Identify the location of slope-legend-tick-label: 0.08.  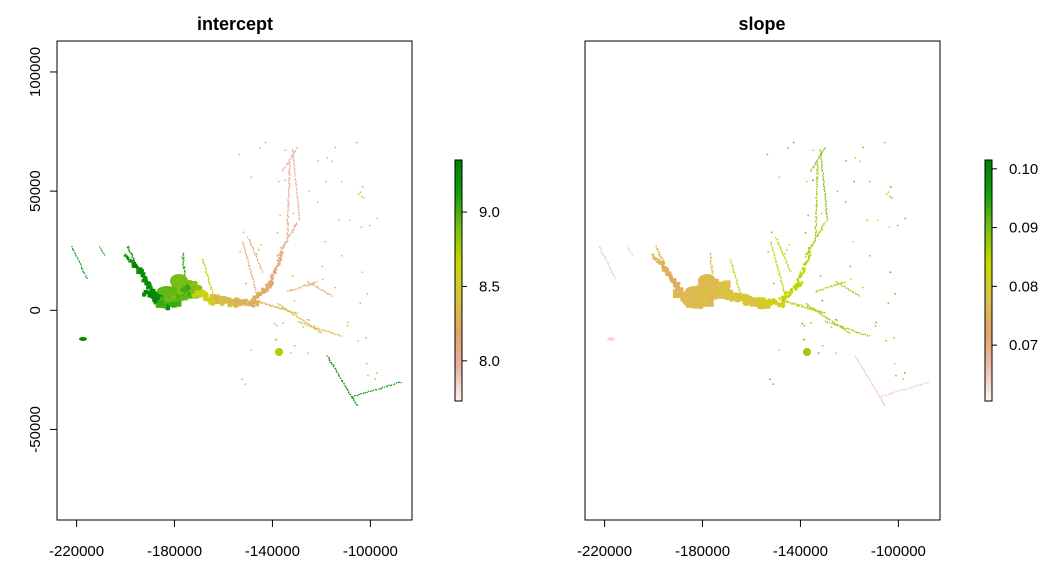
(1023, 286).